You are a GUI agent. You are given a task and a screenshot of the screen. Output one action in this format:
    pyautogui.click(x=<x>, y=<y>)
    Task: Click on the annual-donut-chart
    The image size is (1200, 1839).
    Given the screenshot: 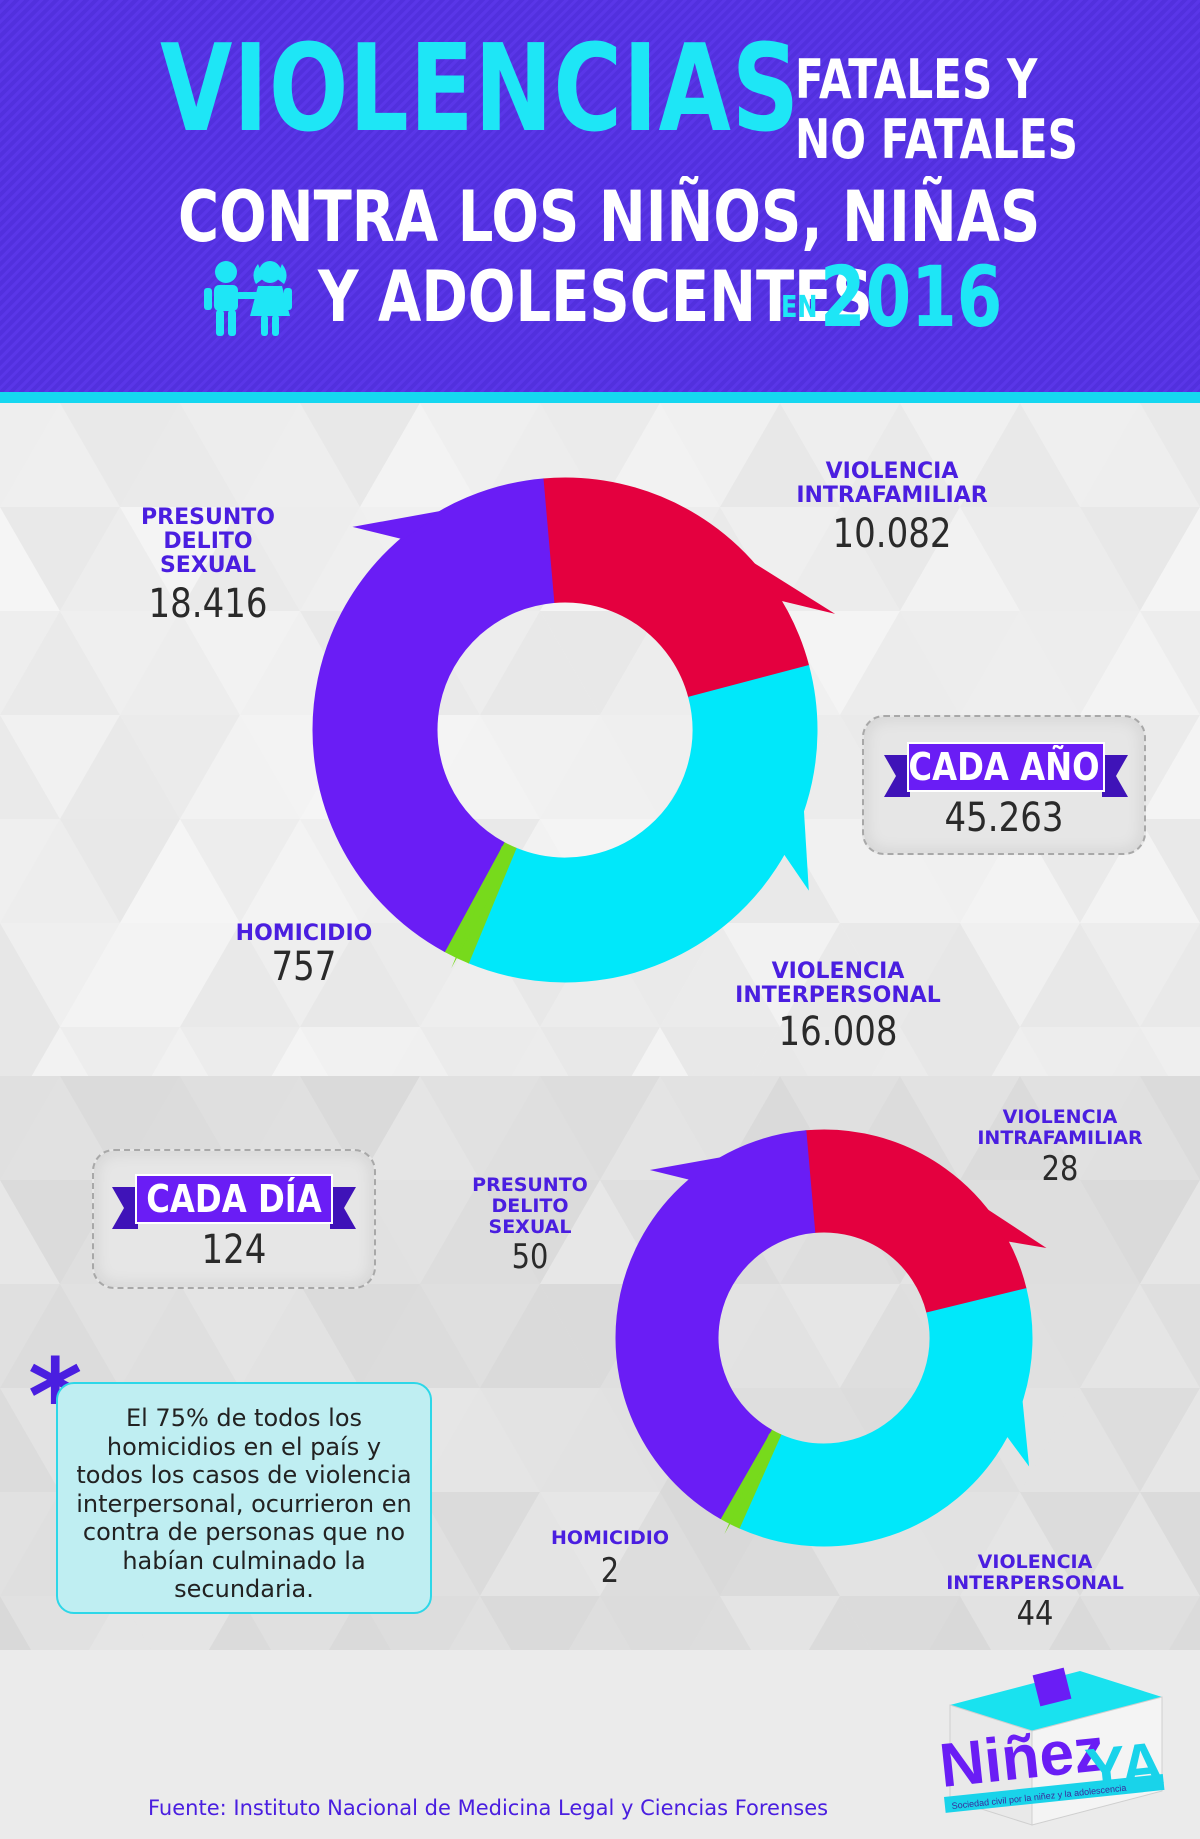 What is the action you would take?
    pyautogui.click(x=574, y=730)
    